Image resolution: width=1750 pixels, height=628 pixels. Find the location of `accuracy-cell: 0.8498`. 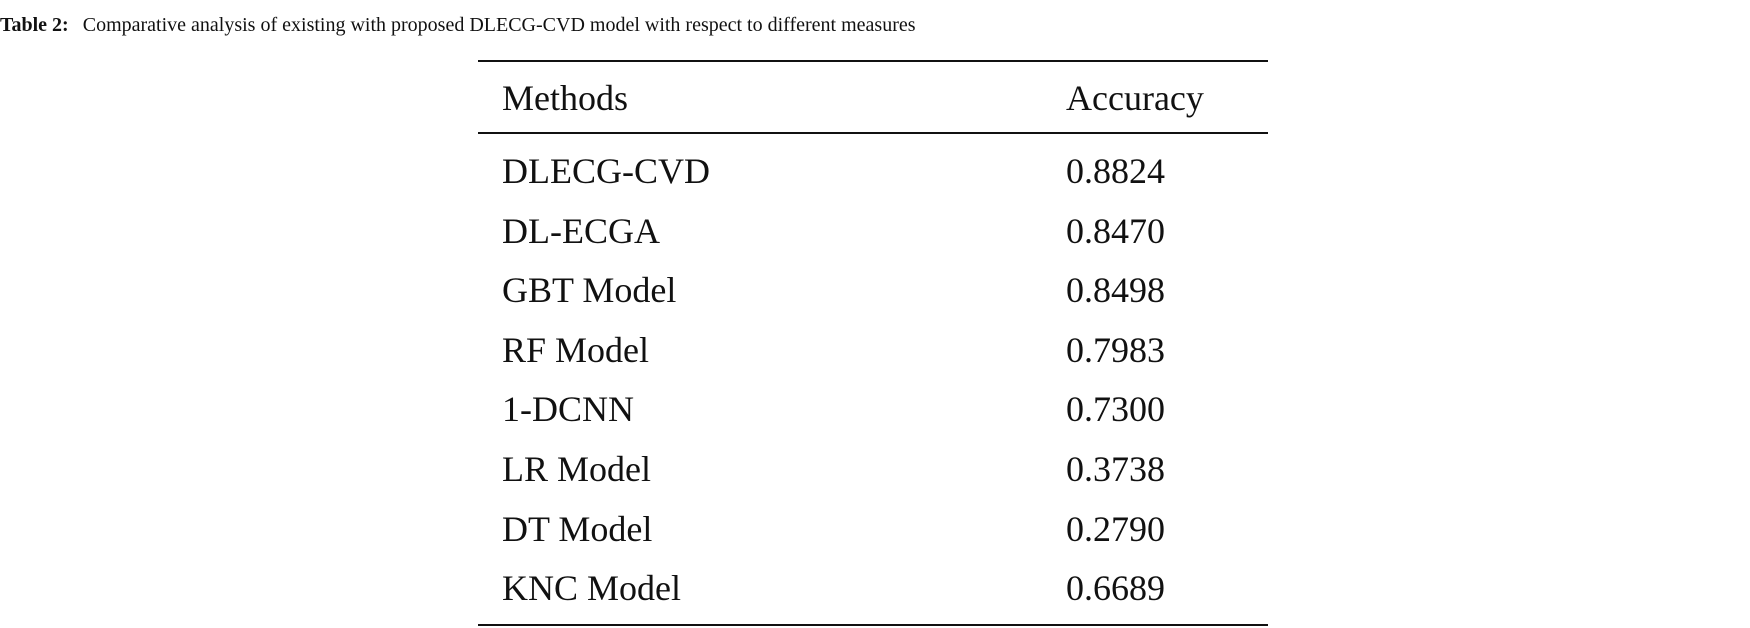

accuracy-cell: 0.8498 is located at coordinates (1115, 290).